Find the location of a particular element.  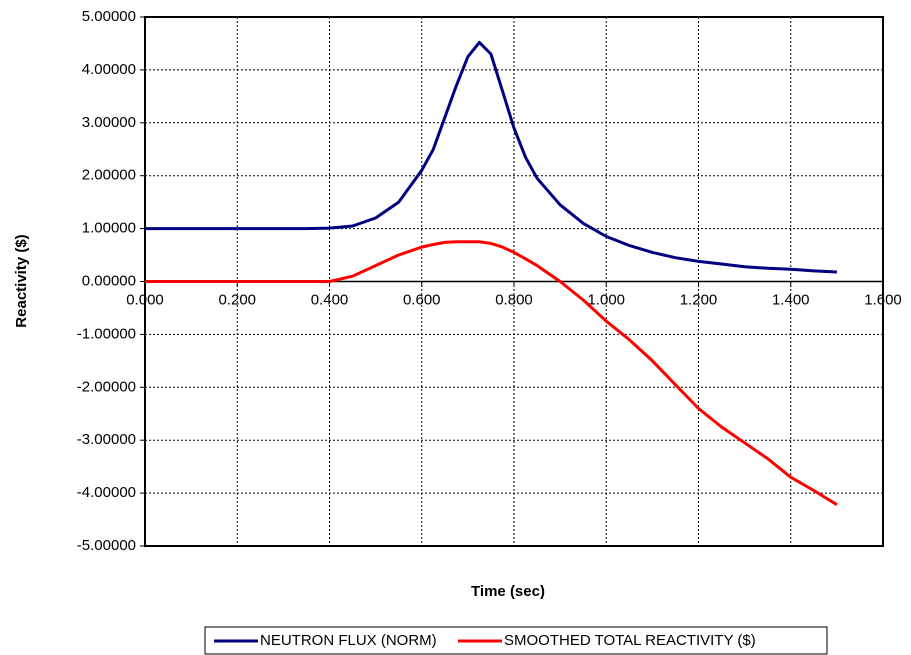

x-tick-label: 0.200 is located at coordinates (237, 299).